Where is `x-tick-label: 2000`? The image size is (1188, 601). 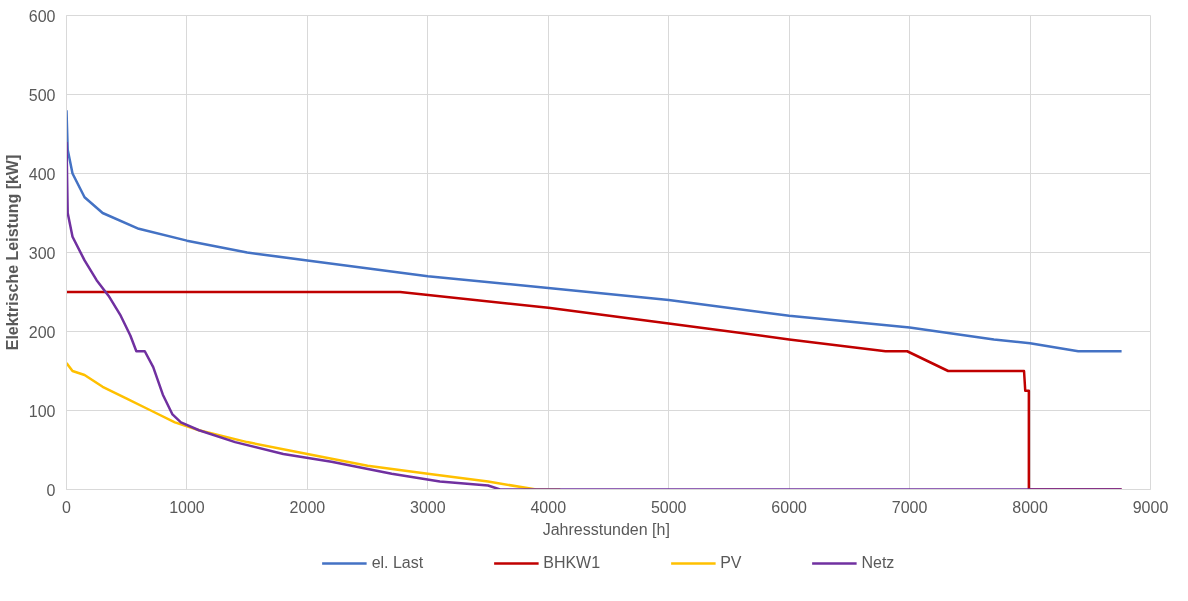 x-tick-label: 2000 is located at coordinates (307, 507).